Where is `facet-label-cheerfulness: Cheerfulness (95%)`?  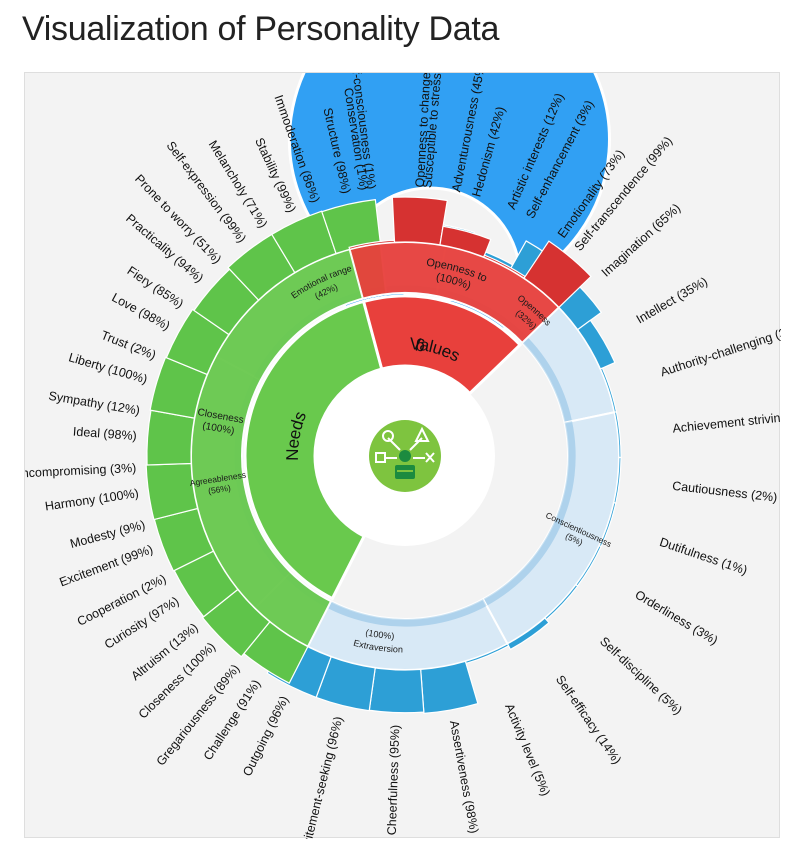 facet-label-cheerfulness: Cheerfulness (95%) is located at coordinates (394, 780).